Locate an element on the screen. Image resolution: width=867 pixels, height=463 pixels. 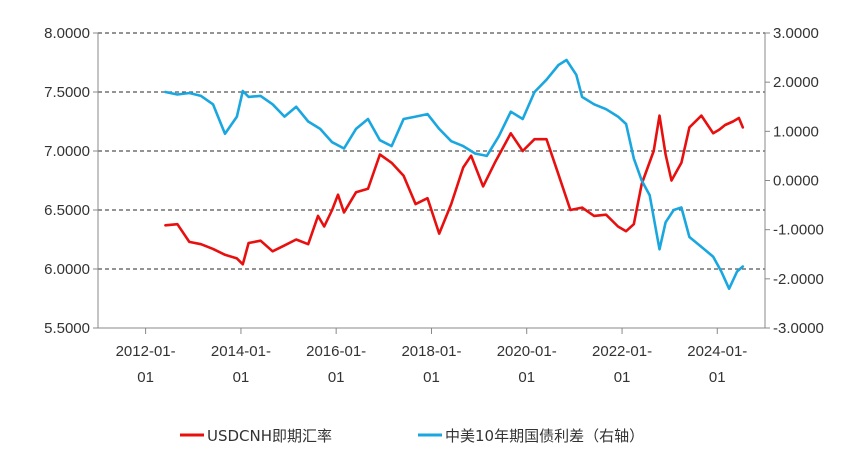
x-tick-label: 2022-01- 01 is located at coordinates (622, 364).